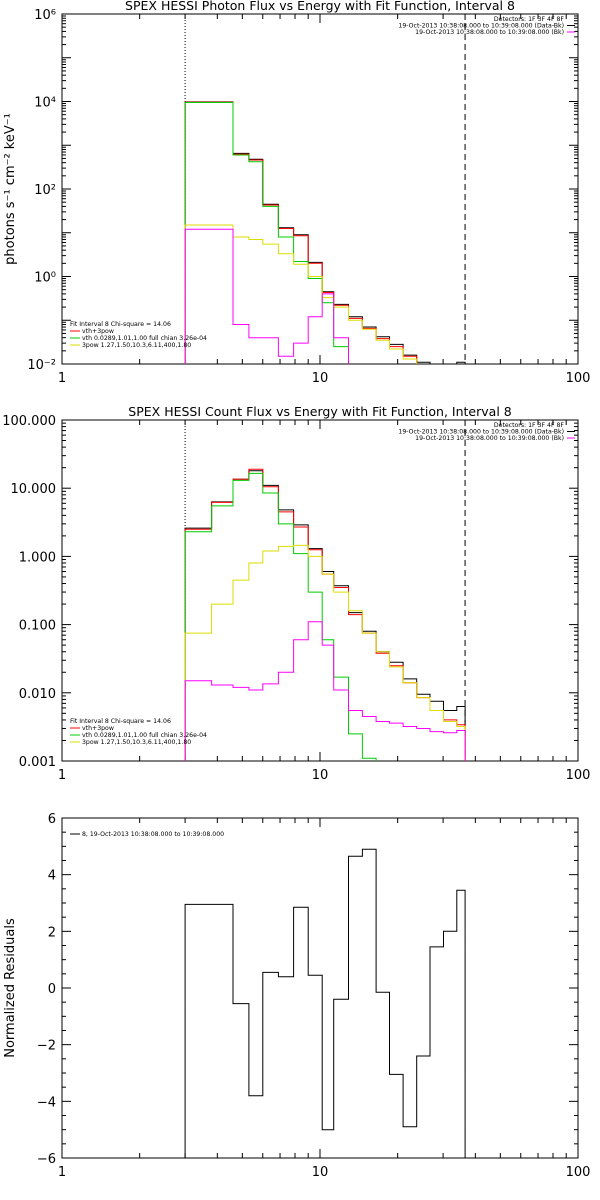 This screenshot has width=600, height=1200. Describe the element at coordinates (45, 190) in the screenshot. I see `y-tick-label: 10²` at that location.